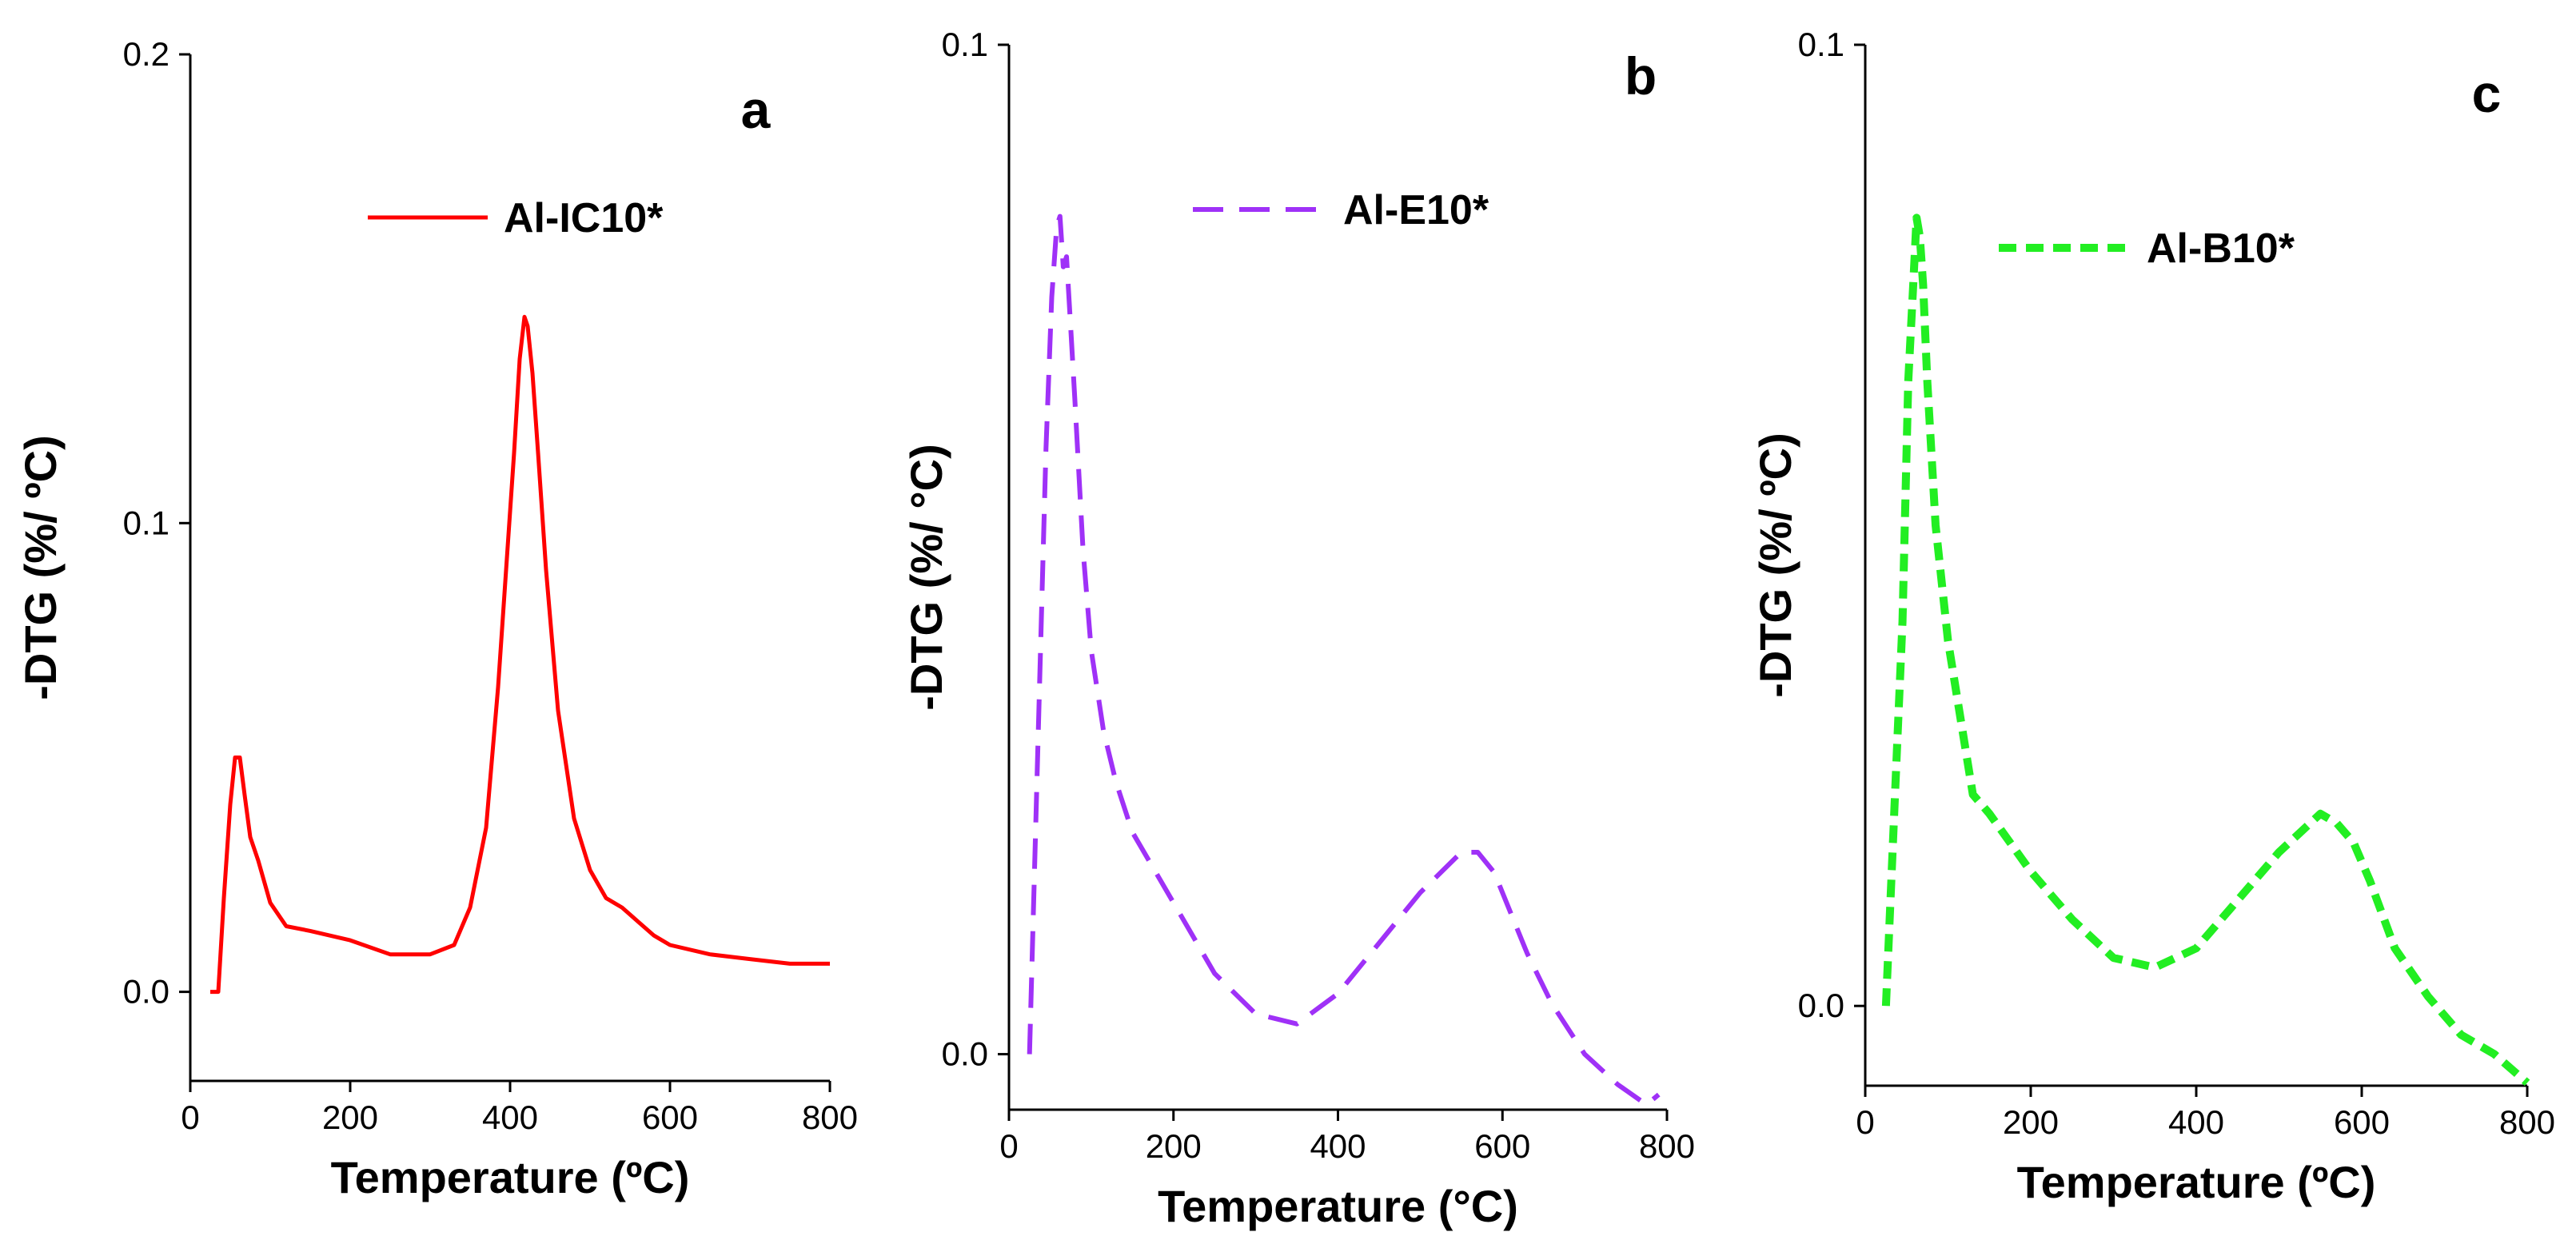 Image resolution: width=2576 pixels, height=1252 pixels. What do you see at coordinates (965, 1054) in the screenshot?
I see `chart-b-y-tick-label: 0.0` at bounding box center [965, 1054].